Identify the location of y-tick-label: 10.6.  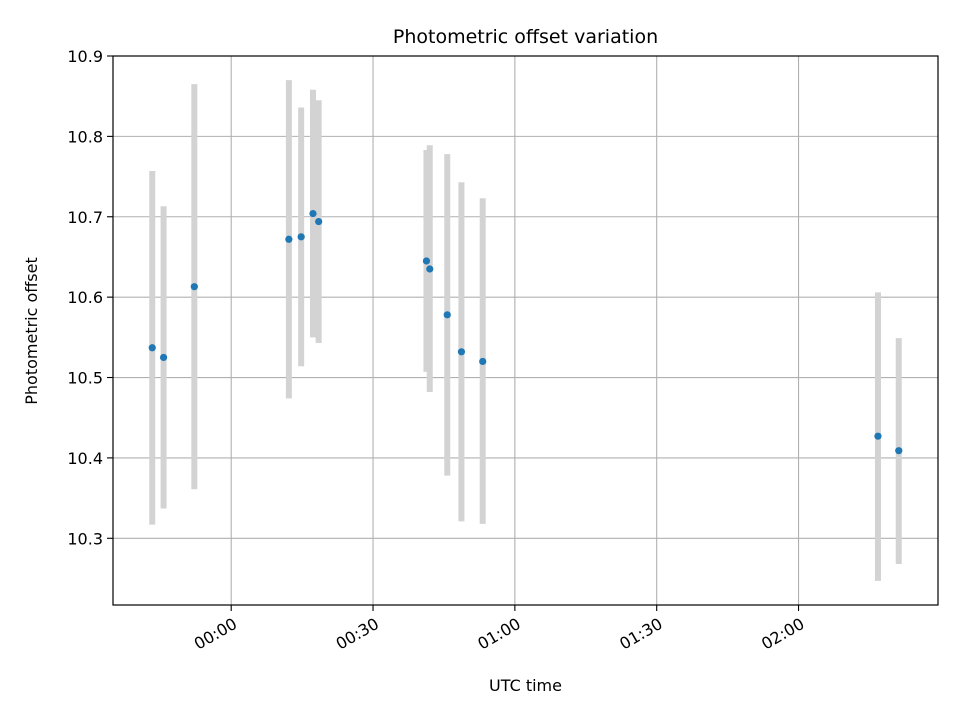
(85, 297).